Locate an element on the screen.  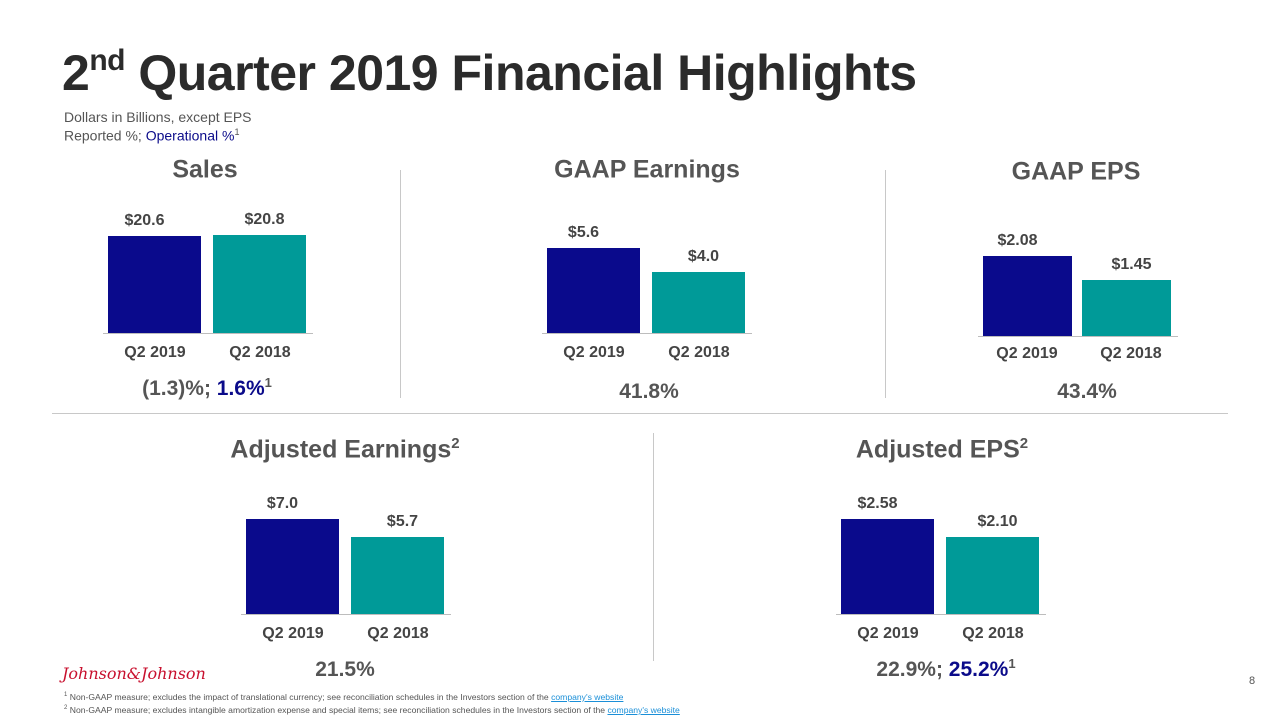
gaap-earnings-x-label-q2-2018: Q2 2018 is located at coordinates (699, 352).